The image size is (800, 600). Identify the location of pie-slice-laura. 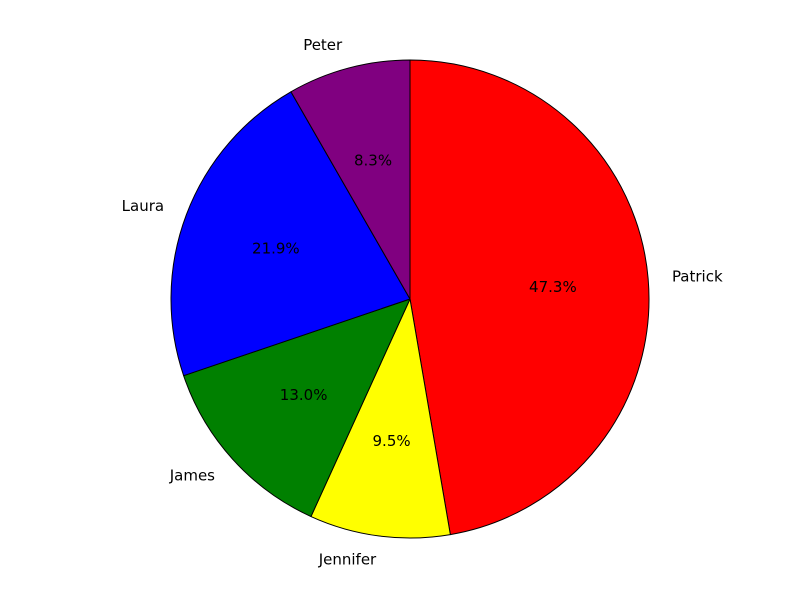
(290, 234).